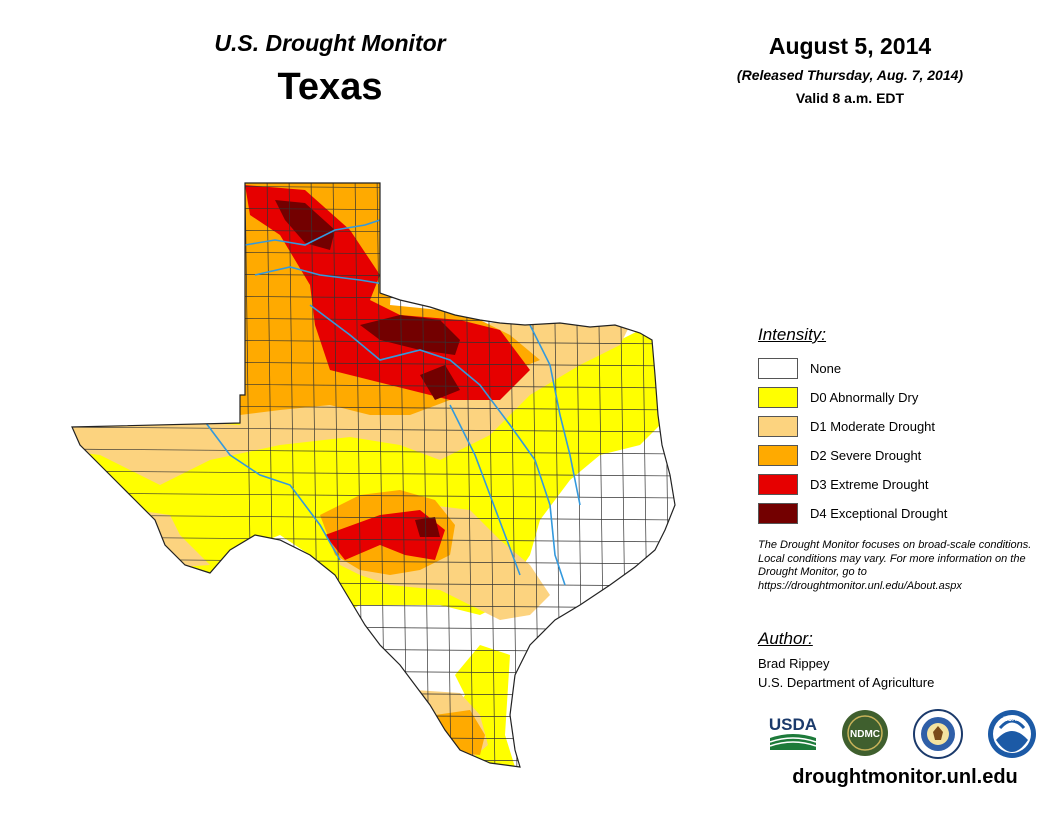 This screenshot has width=1056, height=816. Describe the element at coordinates (437, 445) in the screenshot. I see `brazos-river` at that location.